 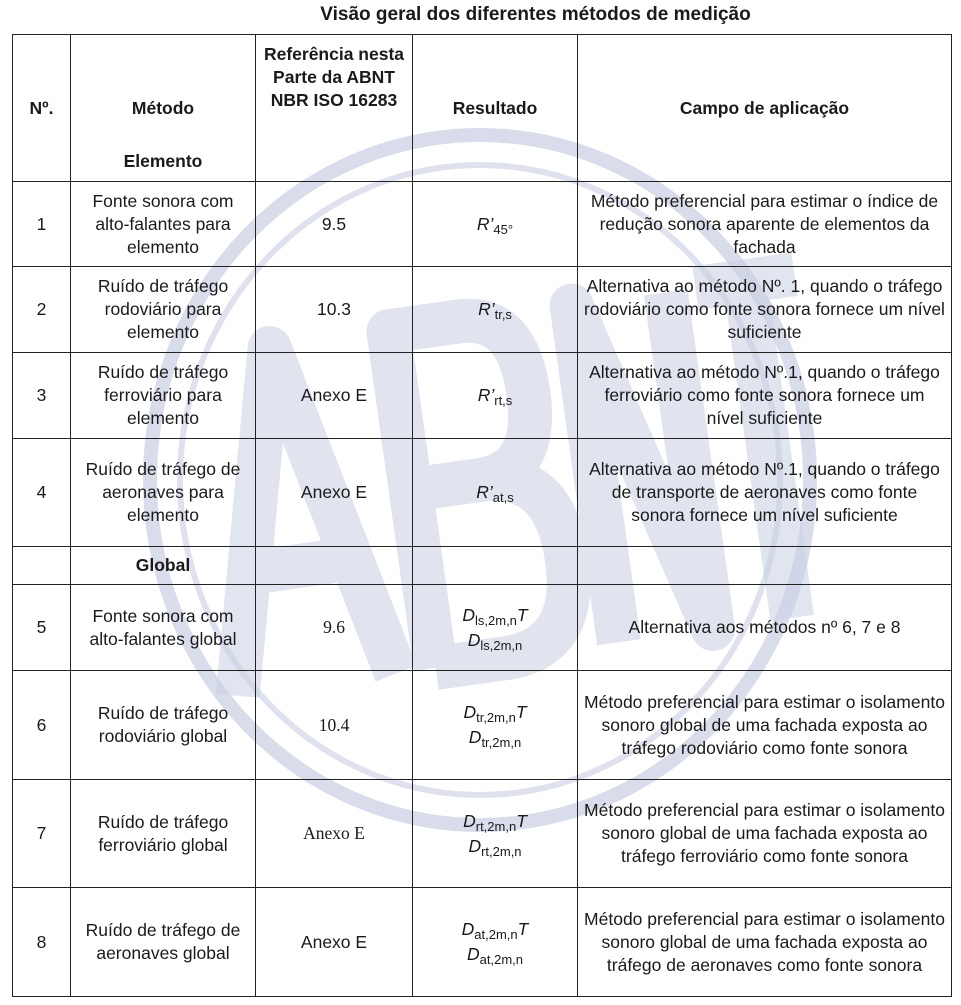 I want to click on cell-result: Dtr,2m,nT Dtr,2m,n, so click(x=495, y=725).